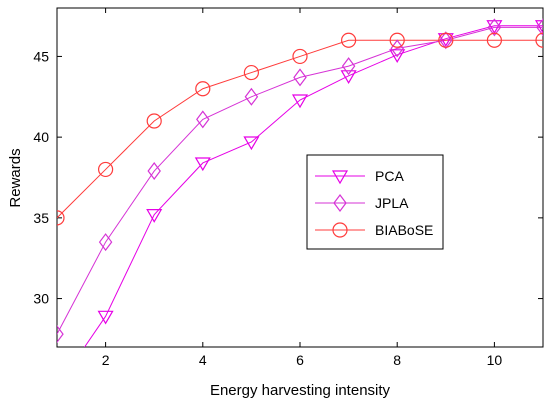  What do you see at coordinates (300, 360) in the screenshot?
I see `x-tick-label: 6` at bounding box center [300, 360].